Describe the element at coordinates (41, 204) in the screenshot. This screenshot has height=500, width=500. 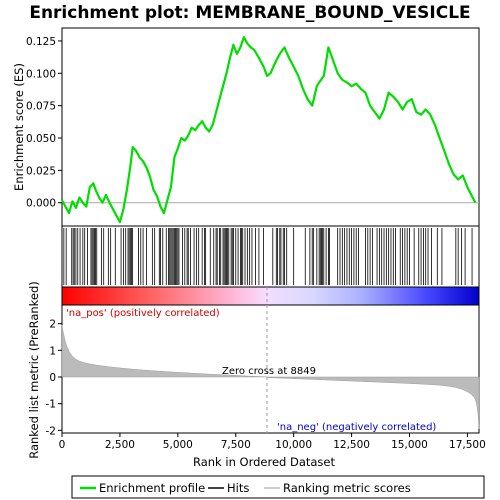
I see `es-y-tick-label: 0.000` at that location.